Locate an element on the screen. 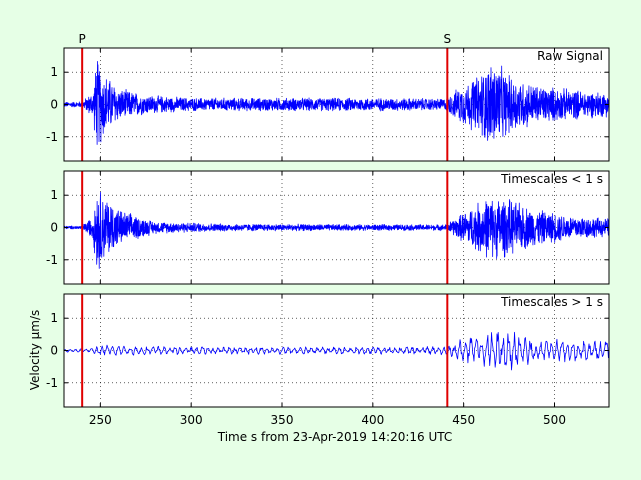 The width and height of the screenshot is (641, 480). panel-label: Timescales < 1 s is located at coordinates (551, 179).